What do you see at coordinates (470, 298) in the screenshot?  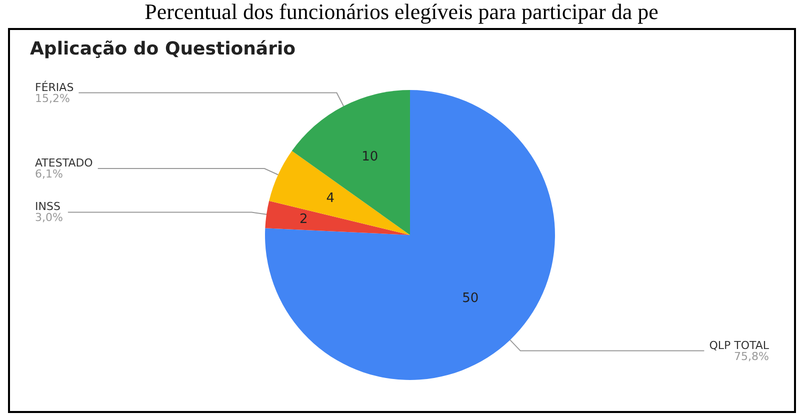 I see `data-label: 50` at bounding box center [470, 298].